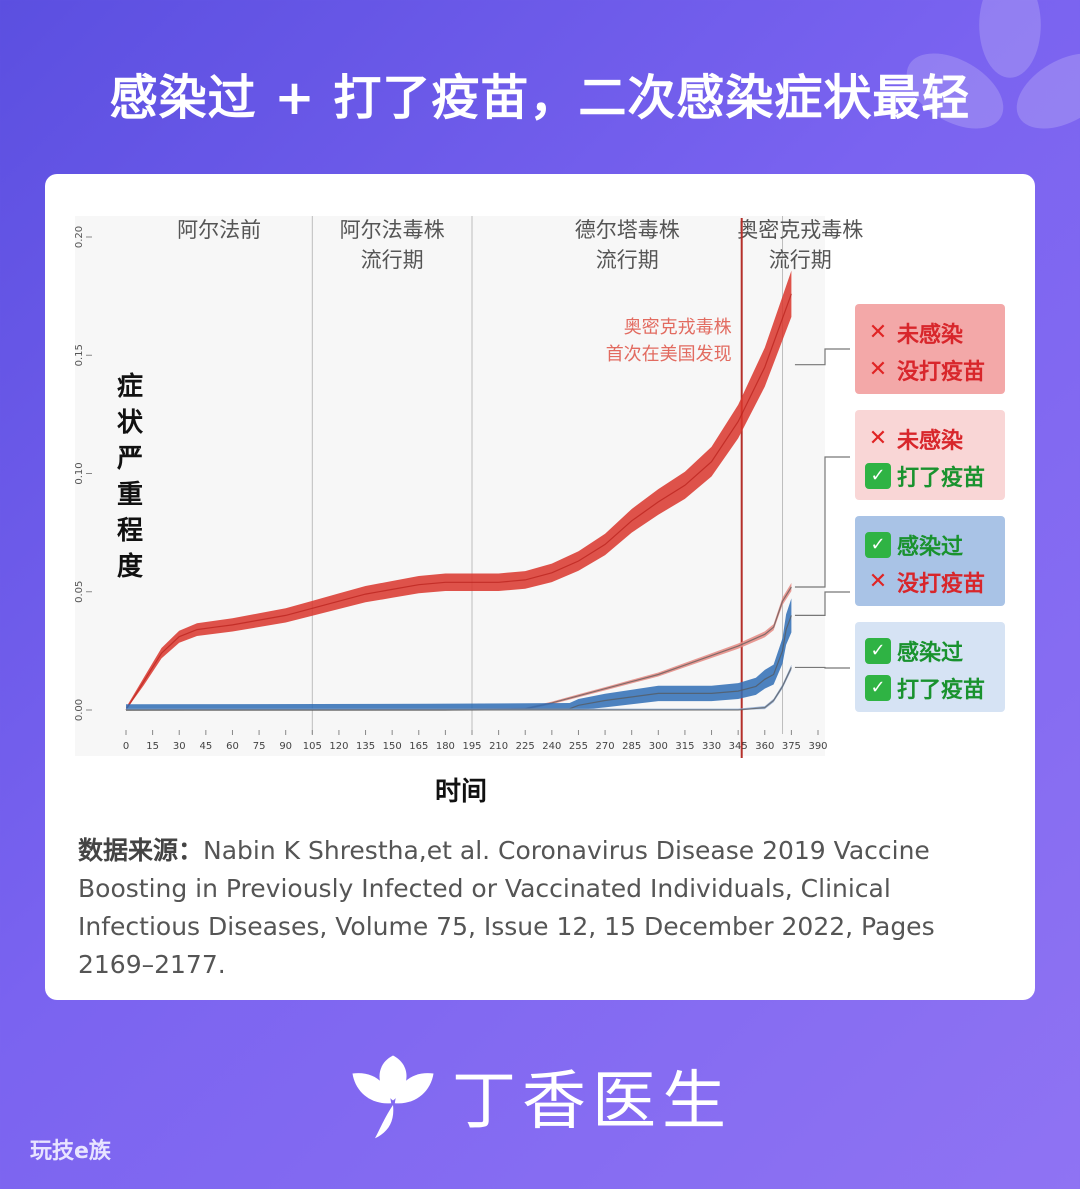 The width and height of the screenshot is (1080, 1189). Describe the element at coordinates (993, 64) in the screenshot. I see `flower-watermark-icon` at that location.